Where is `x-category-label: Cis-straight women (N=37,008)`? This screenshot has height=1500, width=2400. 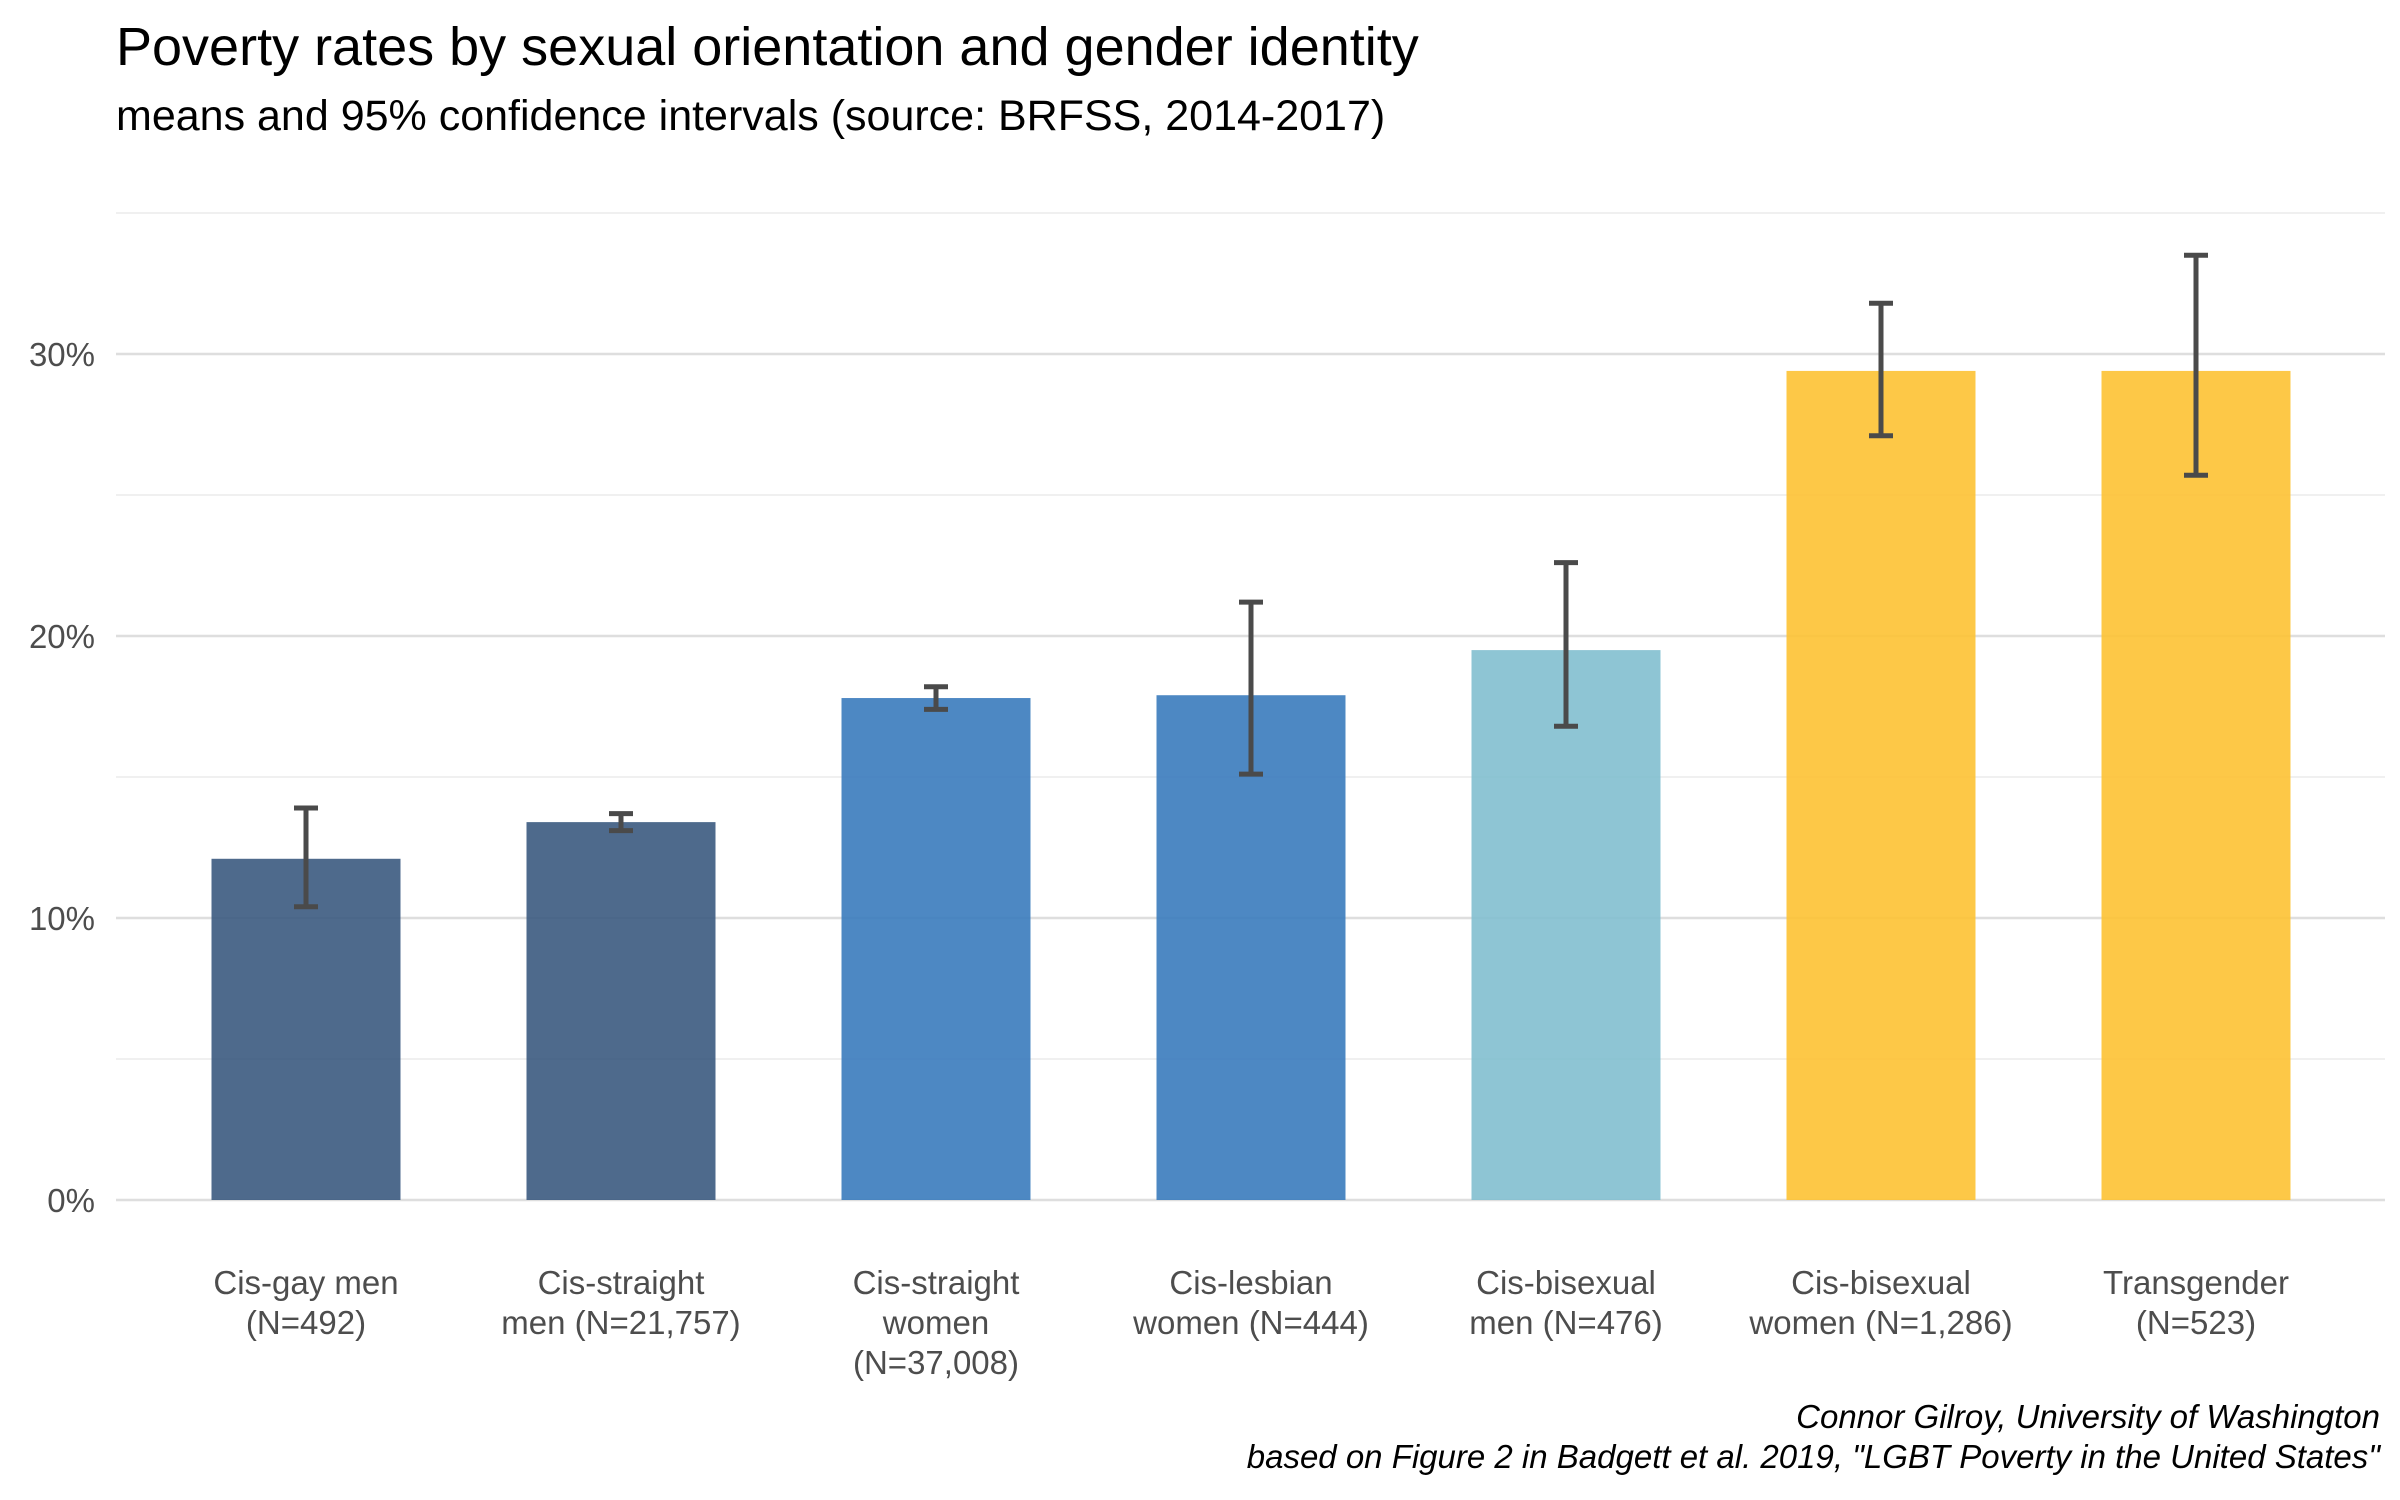 x-category-label: Cis-straight women (N=37,008) is located at coordinates (936, 1322).